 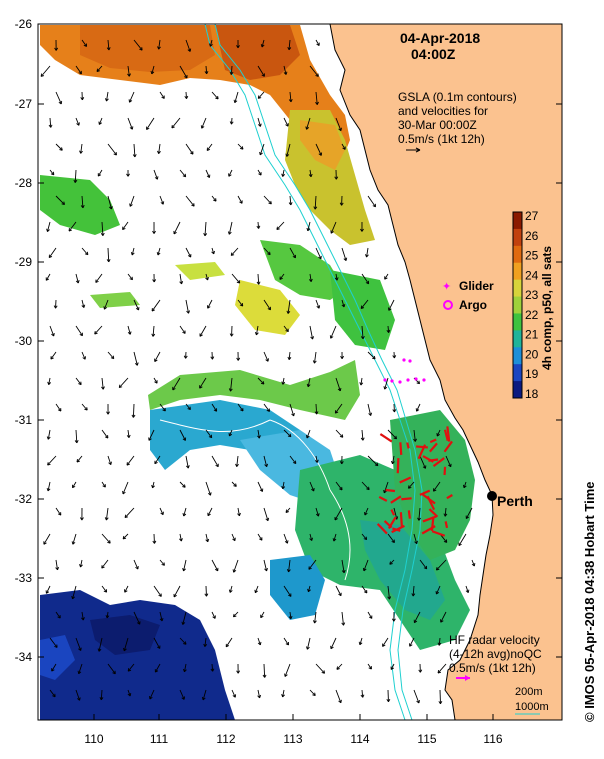 I want to click on depth-200-label: 200m, so click(x=529, y=692).